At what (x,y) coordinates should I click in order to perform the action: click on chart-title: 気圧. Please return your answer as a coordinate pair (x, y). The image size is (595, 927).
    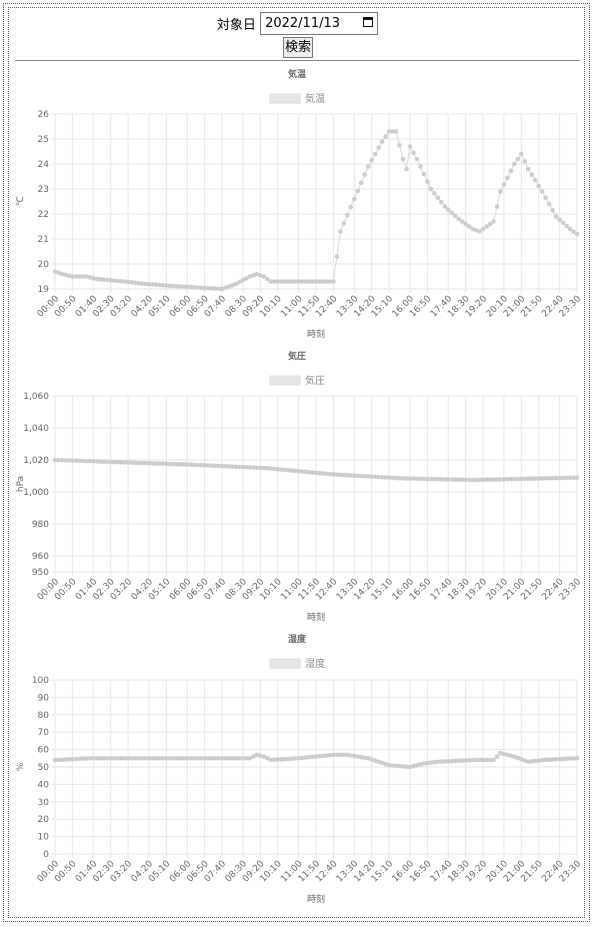
    Looking at the image, I should click on (297, 356).